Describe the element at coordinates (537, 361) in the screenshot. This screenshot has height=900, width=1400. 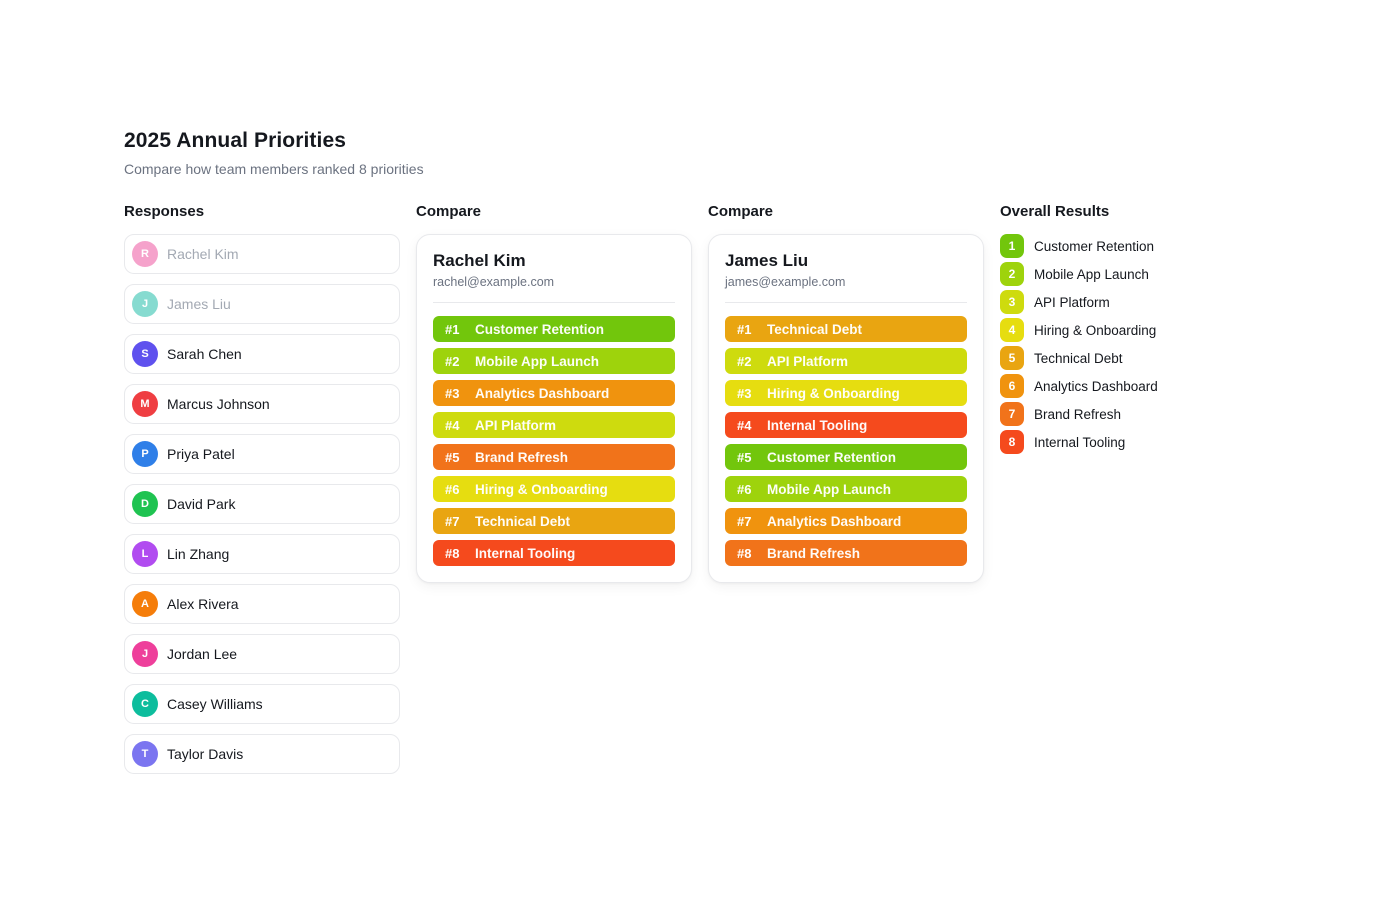
I see `ranking-label: Mobile App Launch` at that location.